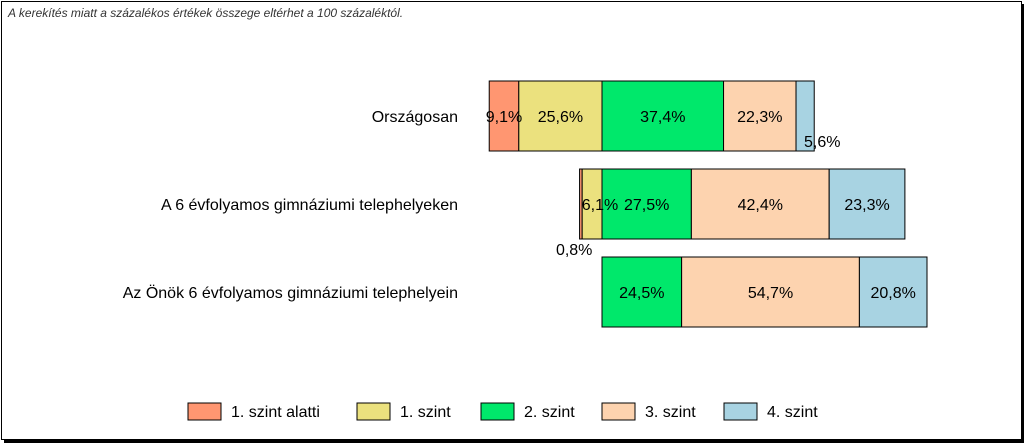  What do you see at coordinates (415, 117) in the screenshot?
I see `category-label: Országosan` at bounding box center [415, 117].